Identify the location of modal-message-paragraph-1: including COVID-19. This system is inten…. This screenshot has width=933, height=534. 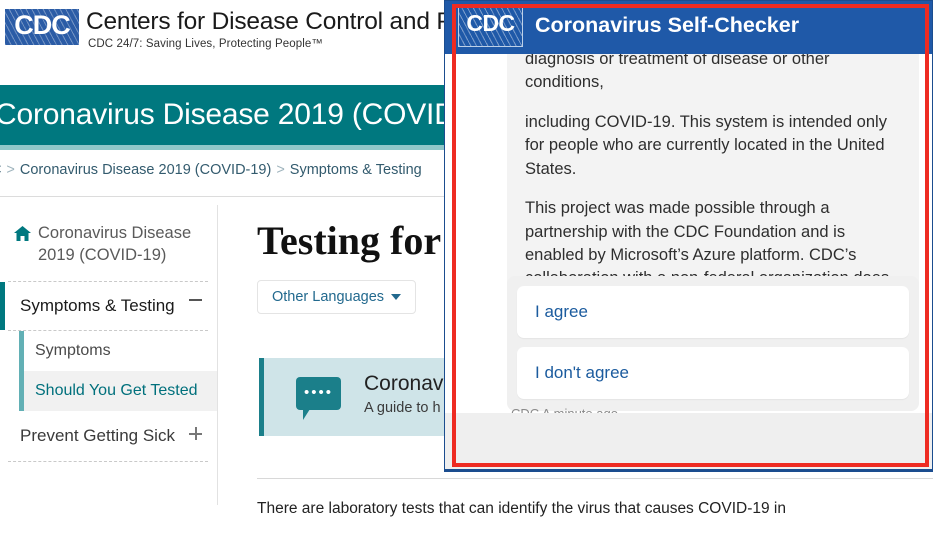
(706, 145).